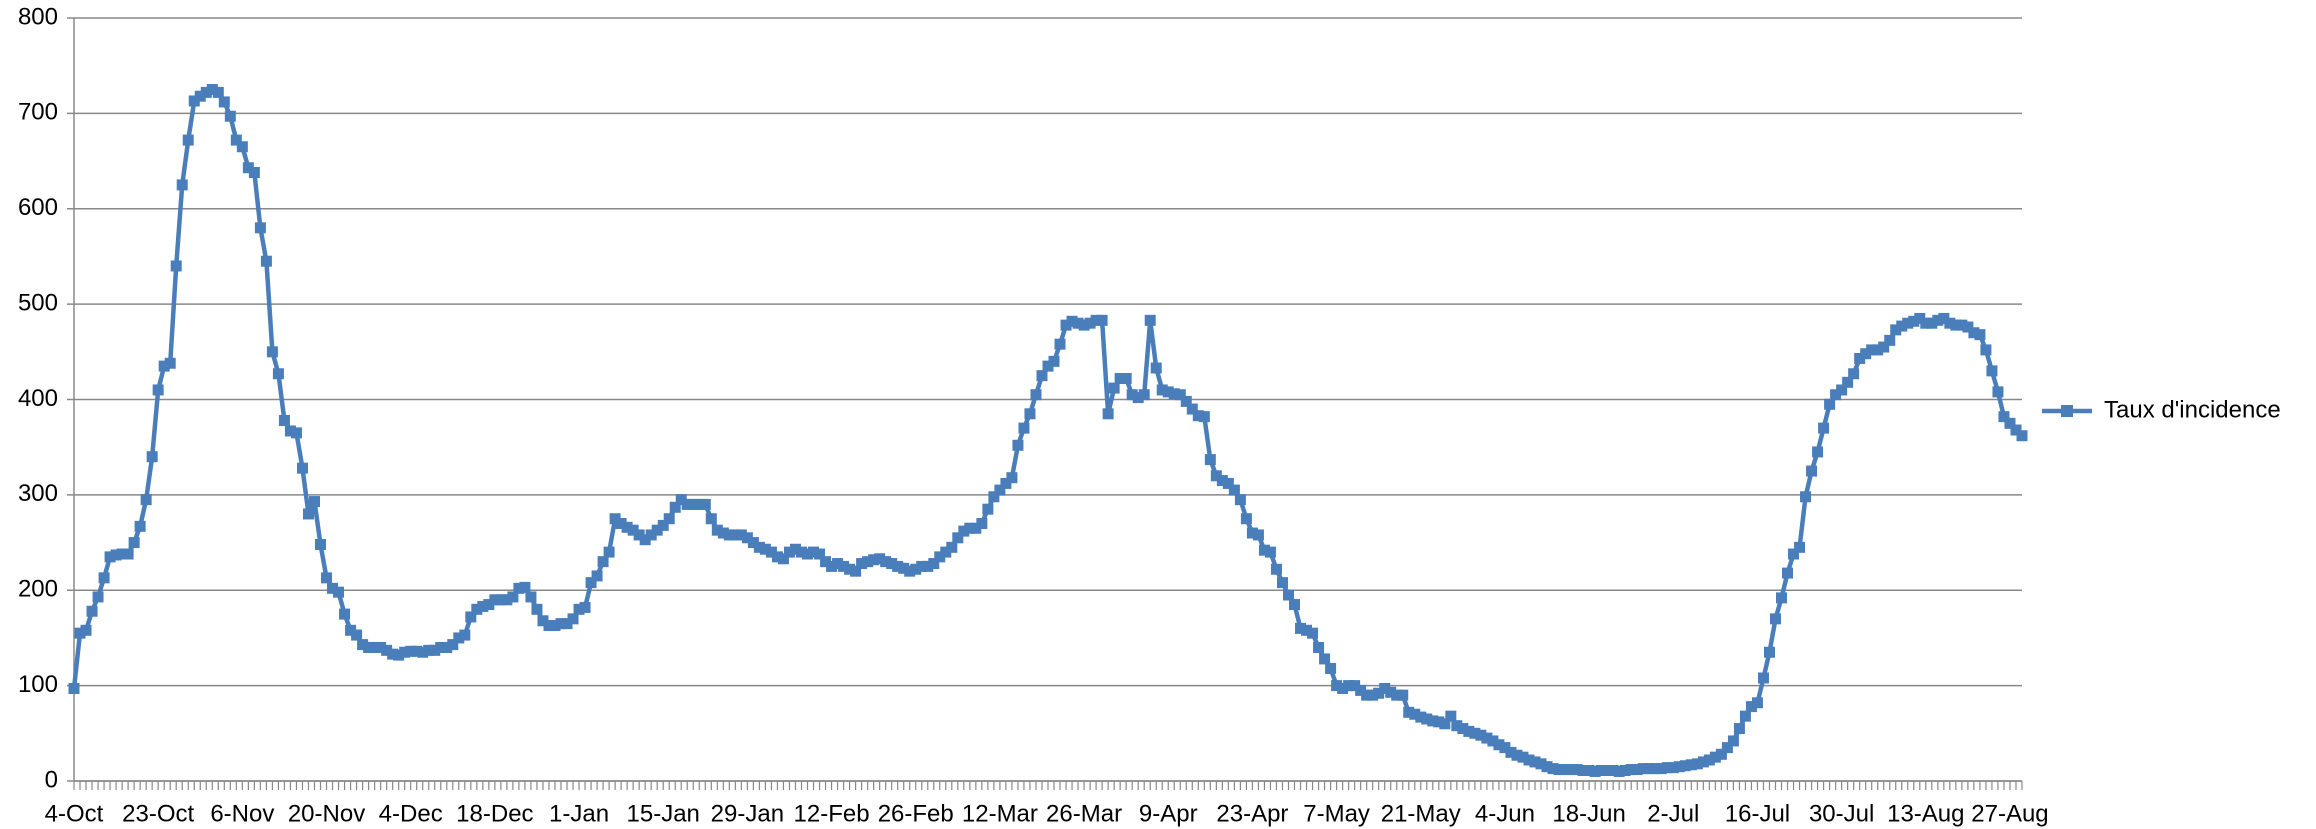 The width and height of the screenshot is (2316, 829). Describe the element at coordinates (1505, 813) in the screenshot. I see `x-tick-label: 4-Jun` at that location.